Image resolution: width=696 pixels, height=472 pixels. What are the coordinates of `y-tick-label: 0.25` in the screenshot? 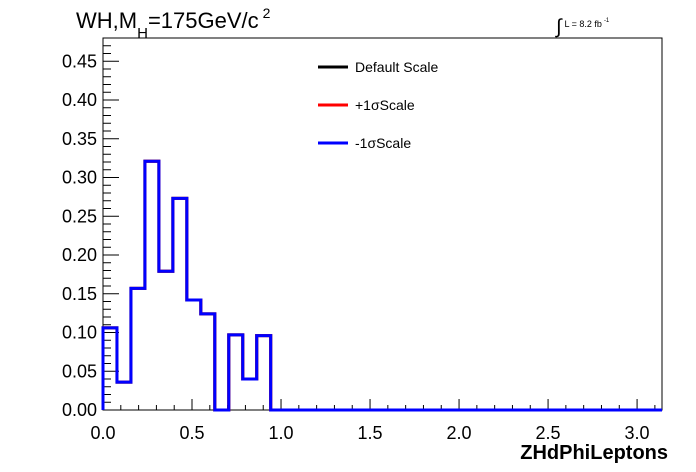 It's located at (79, 216).